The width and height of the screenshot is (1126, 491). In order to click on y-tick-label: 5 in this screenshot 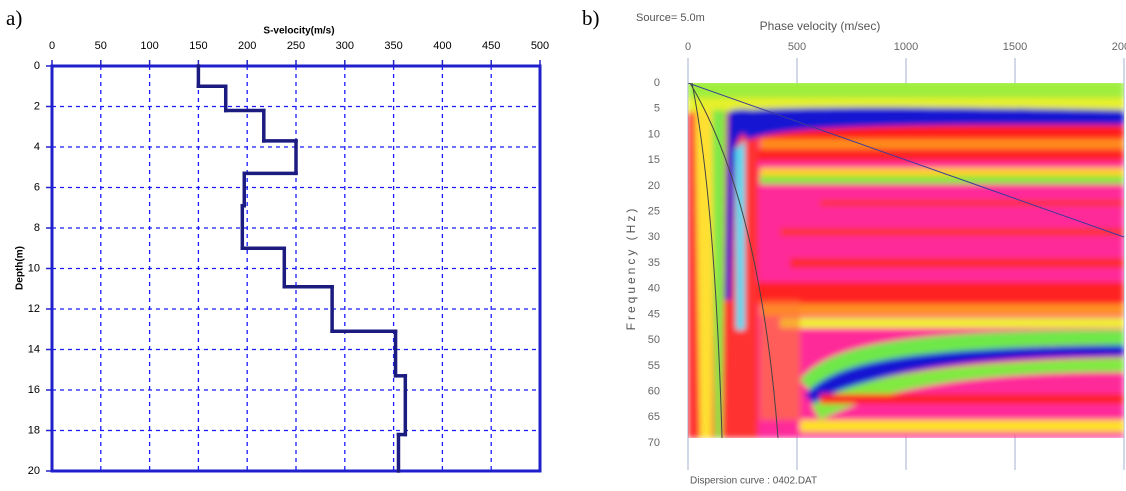, I will do `click(657, 109)`.